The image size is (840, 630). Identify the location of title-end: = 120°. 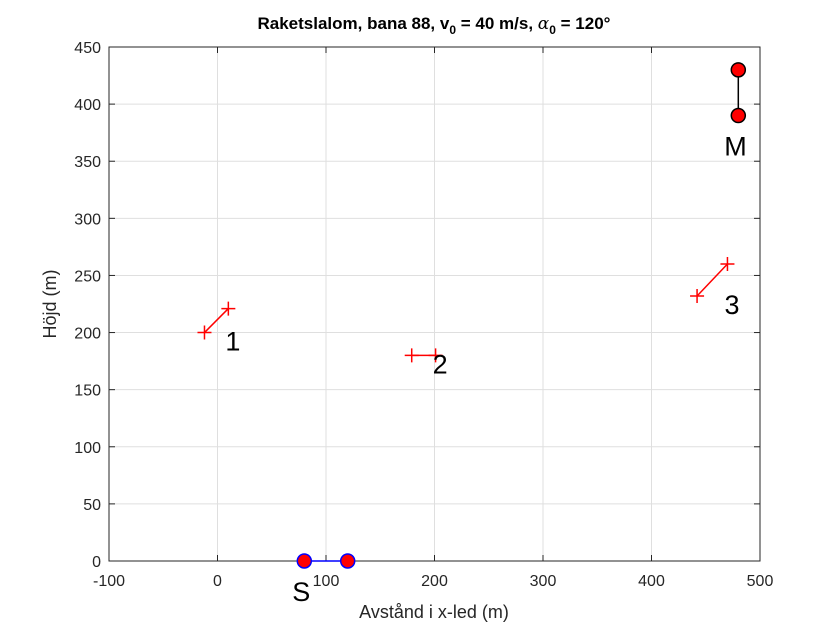
(583, 23).